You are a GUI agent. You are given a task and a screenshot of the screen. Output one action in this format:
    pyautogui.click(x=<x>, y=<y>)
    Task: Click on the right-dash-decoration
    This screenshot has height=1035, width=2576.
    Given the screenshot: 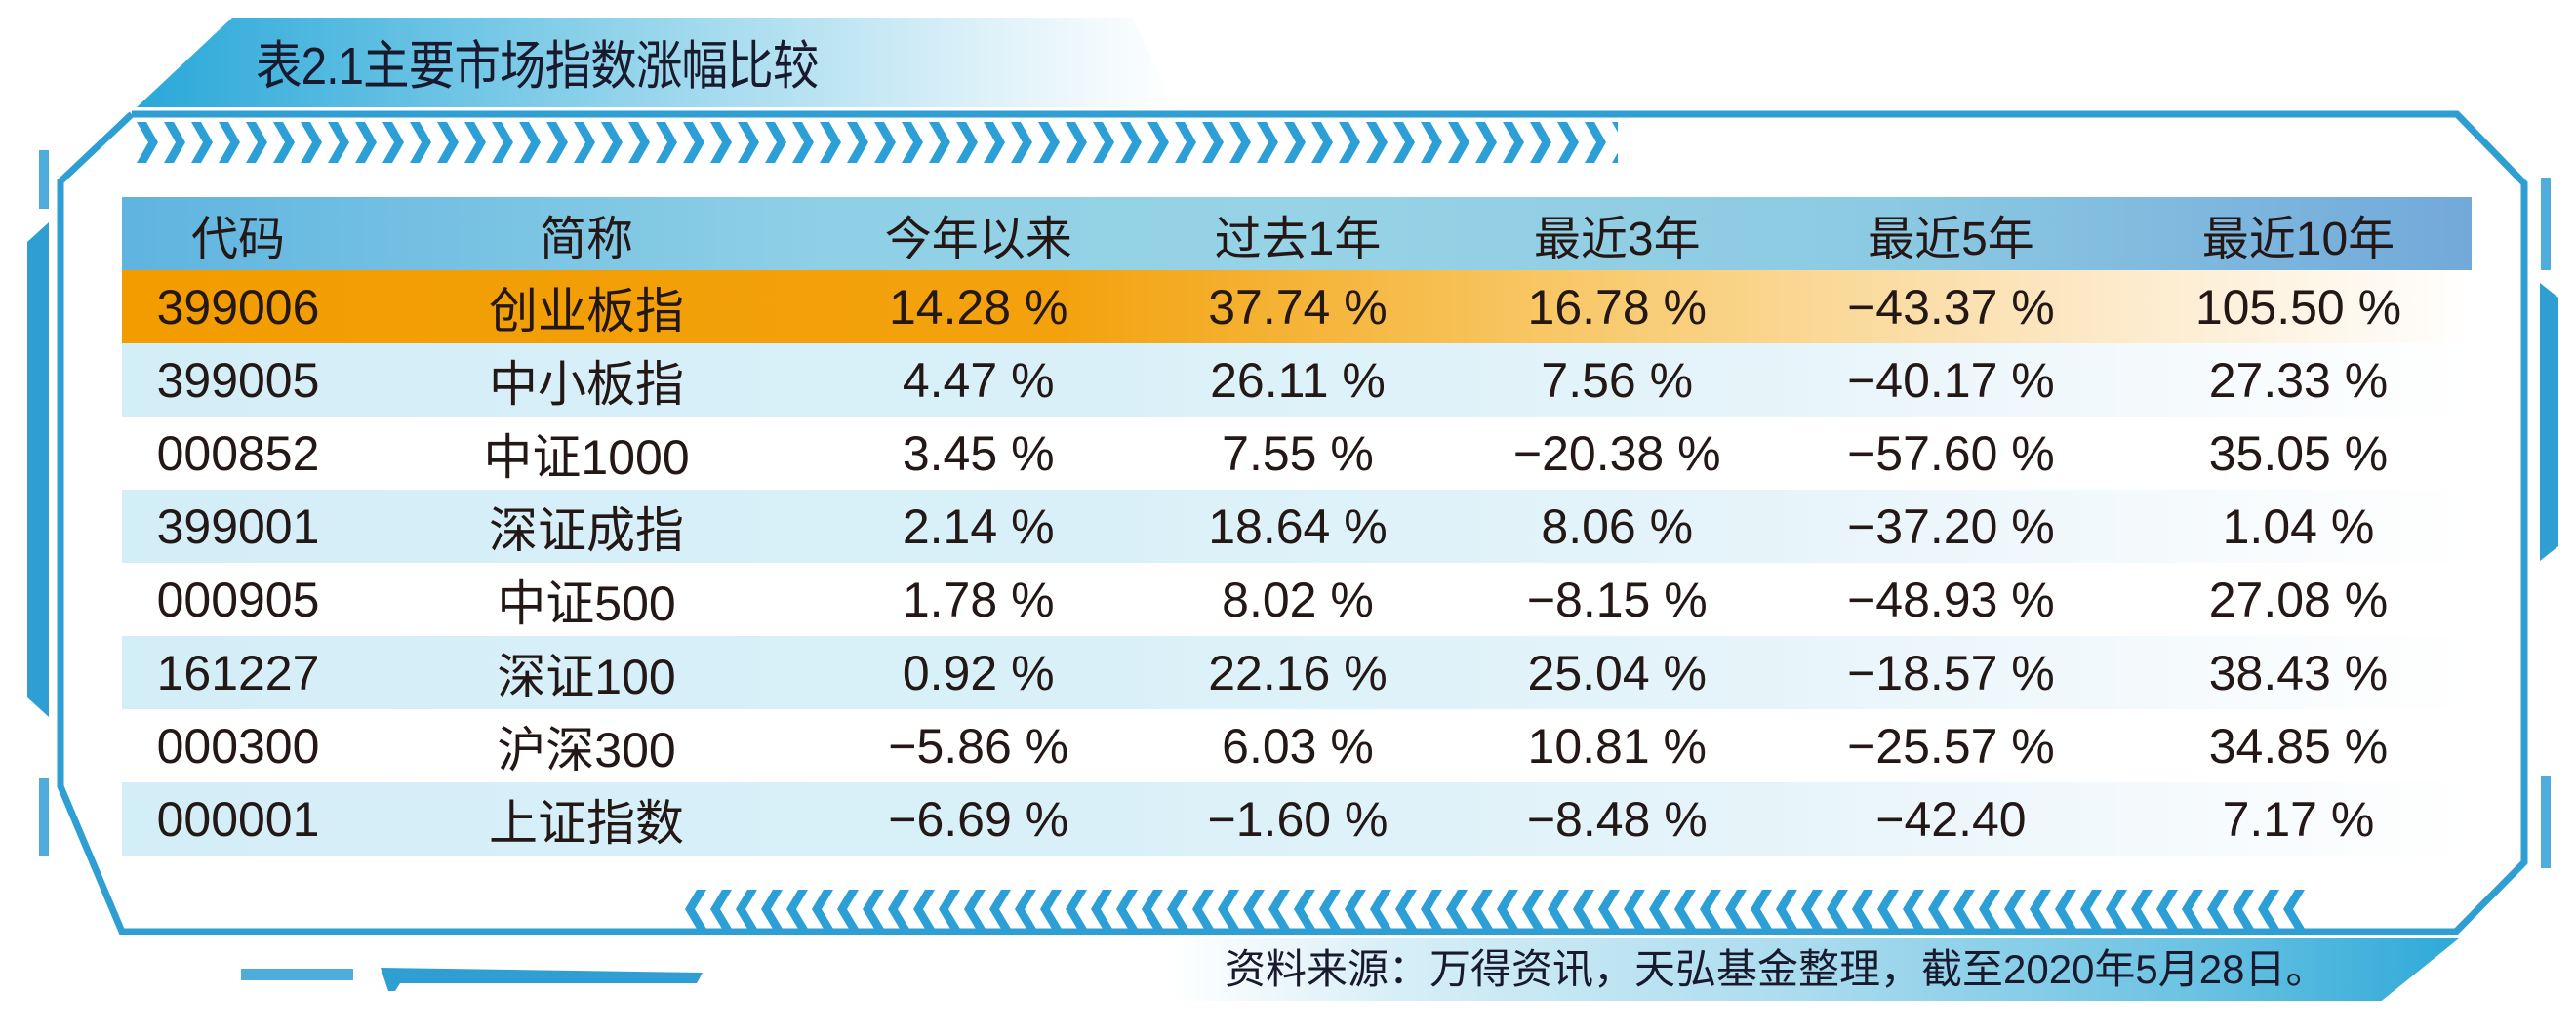 What is the action you would take?
    pyautogui.click(x=2549, y=523)
    